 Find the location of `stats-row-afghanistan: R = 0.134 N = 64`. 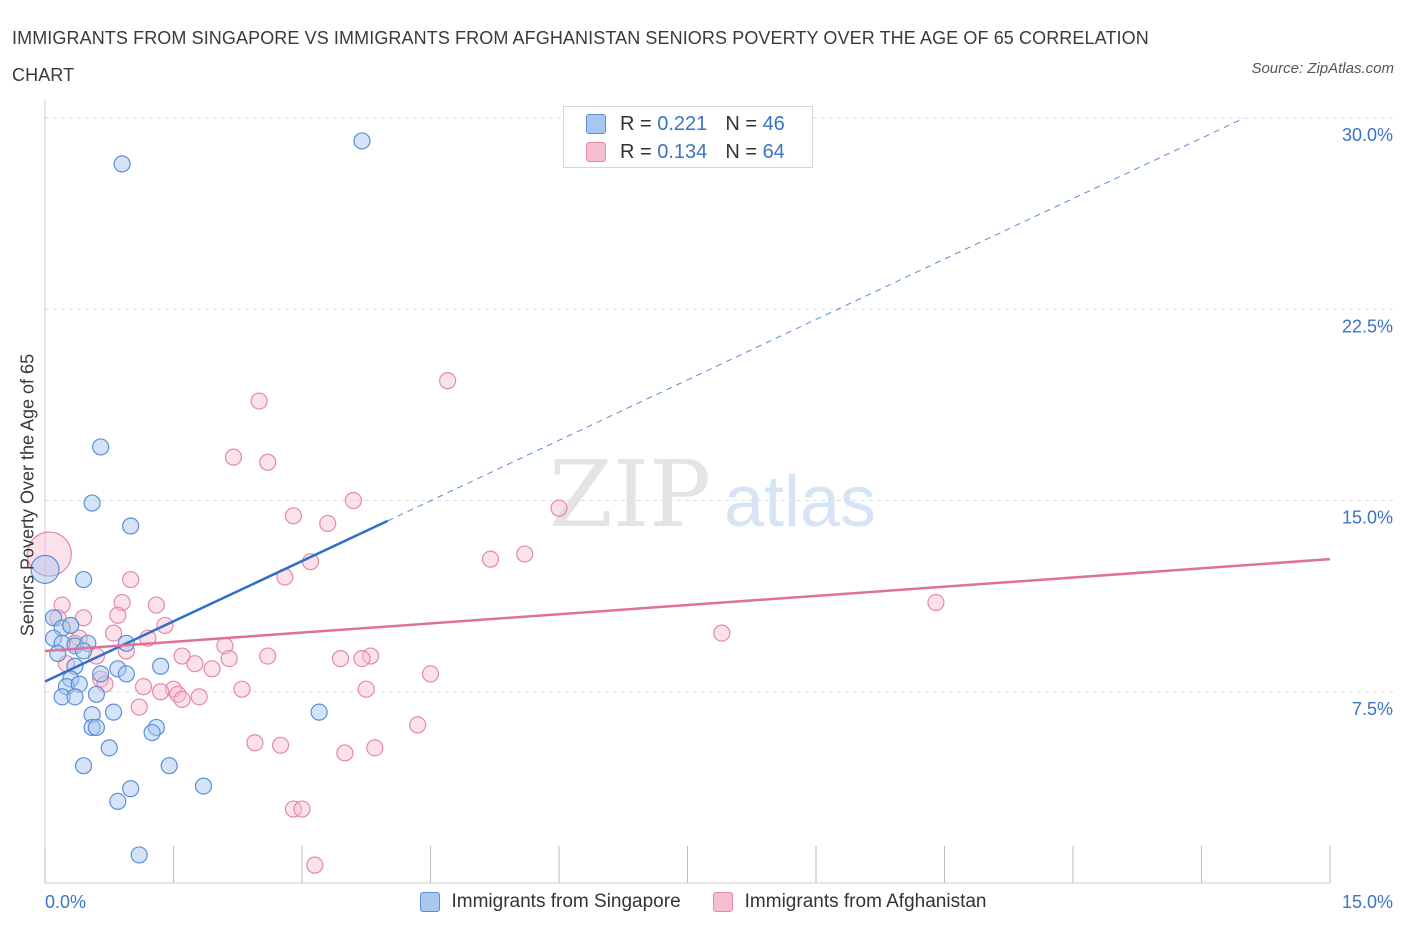

stats-row-afghanistan: R = 0.134 N = 64 is located at coordinates (685, 152).